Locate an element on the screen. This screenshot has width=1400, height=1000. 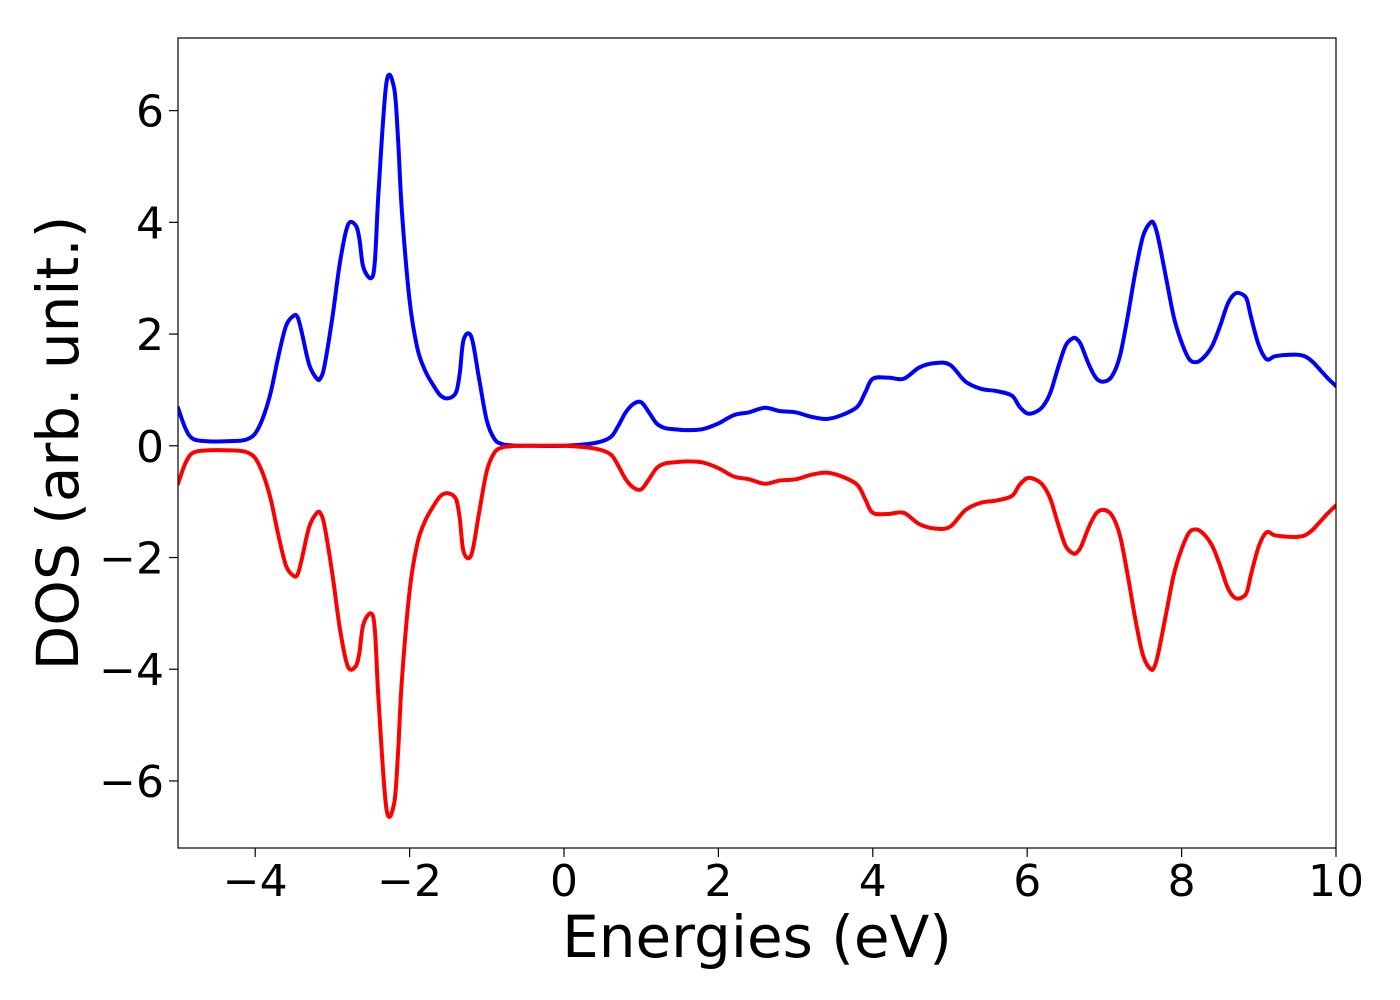
y-tick-label: 0 is located at coordinates (150, 447).